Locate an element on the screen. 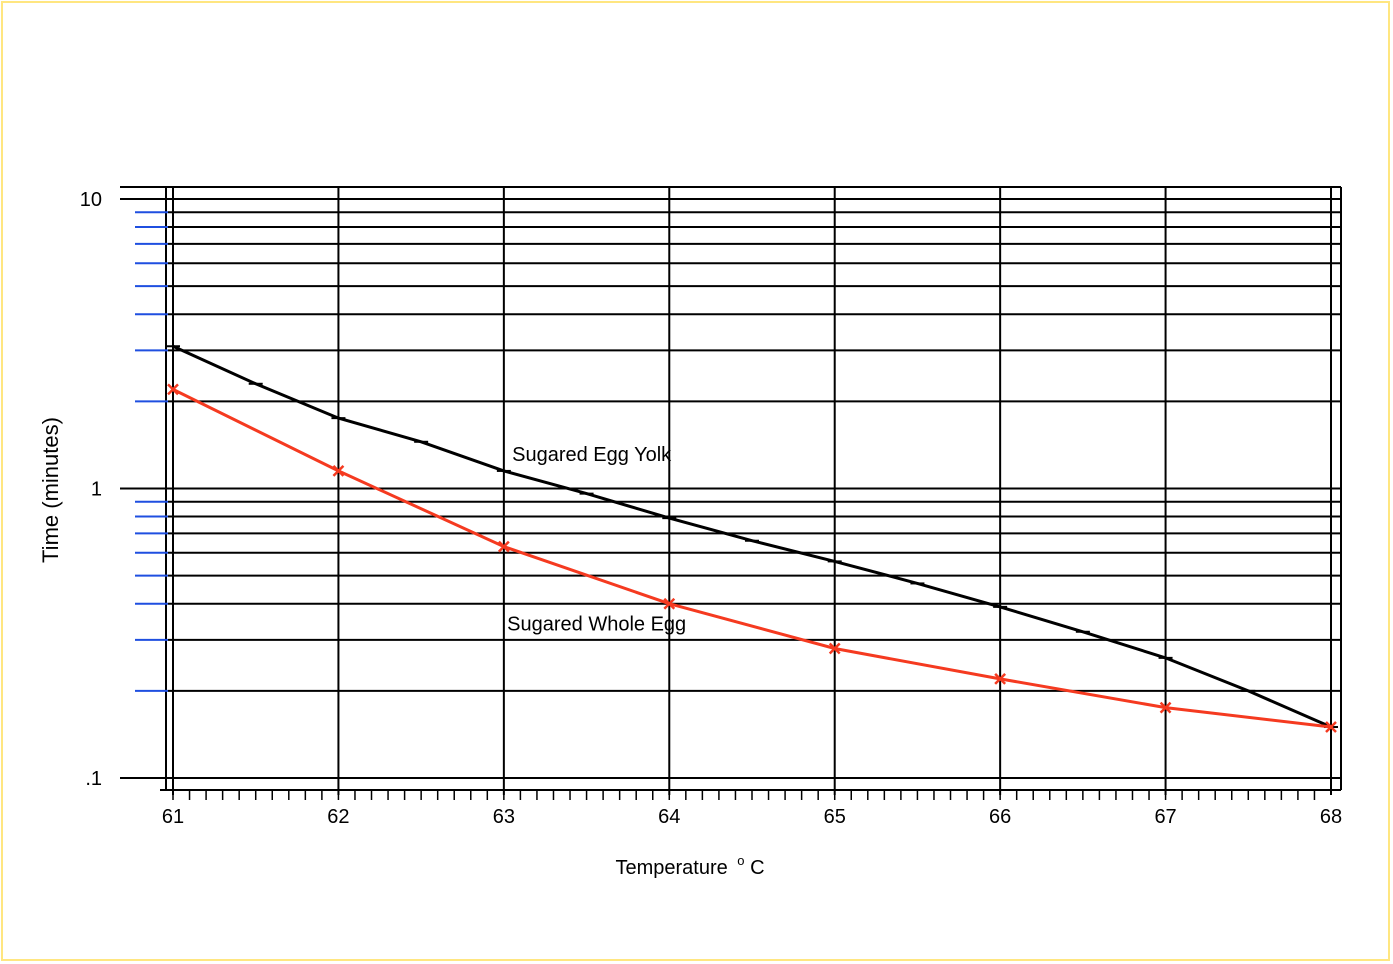 The image size is (1393, 964). x-axis-label: Temperature o C is located at coordinates (689, 863).